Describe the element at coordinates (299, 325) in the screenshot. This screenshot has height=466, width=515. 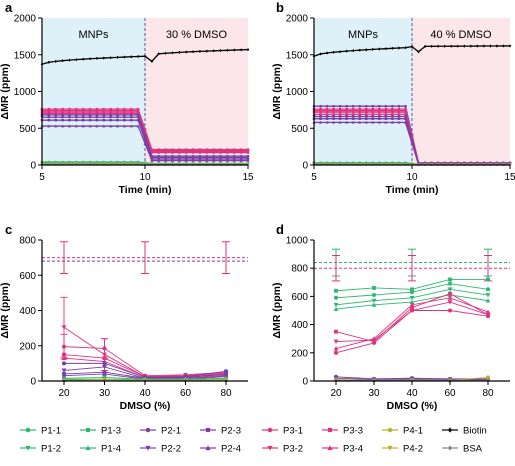
I see `y-tick-label: 400` at that location.